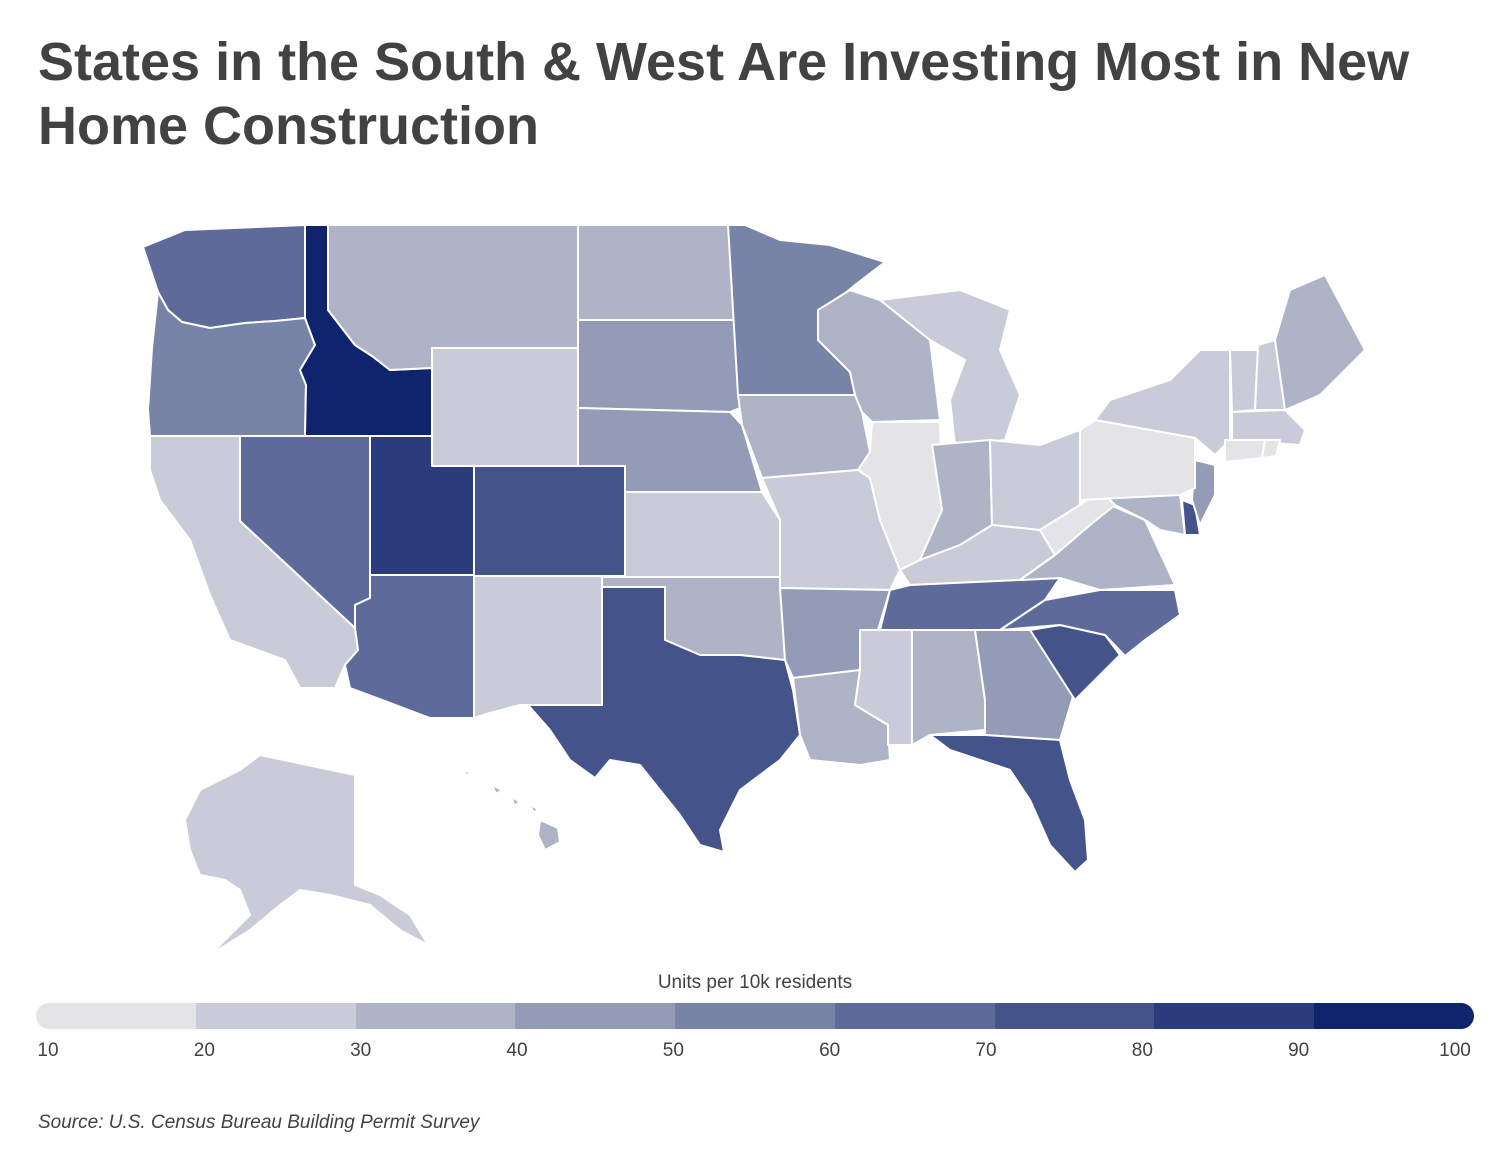 This screenshot has height=1152, width=1500. What do you see at coordinates (658, 272) in the screenshot?
I see `state-north-dakota` at bounding box center [658, 272].